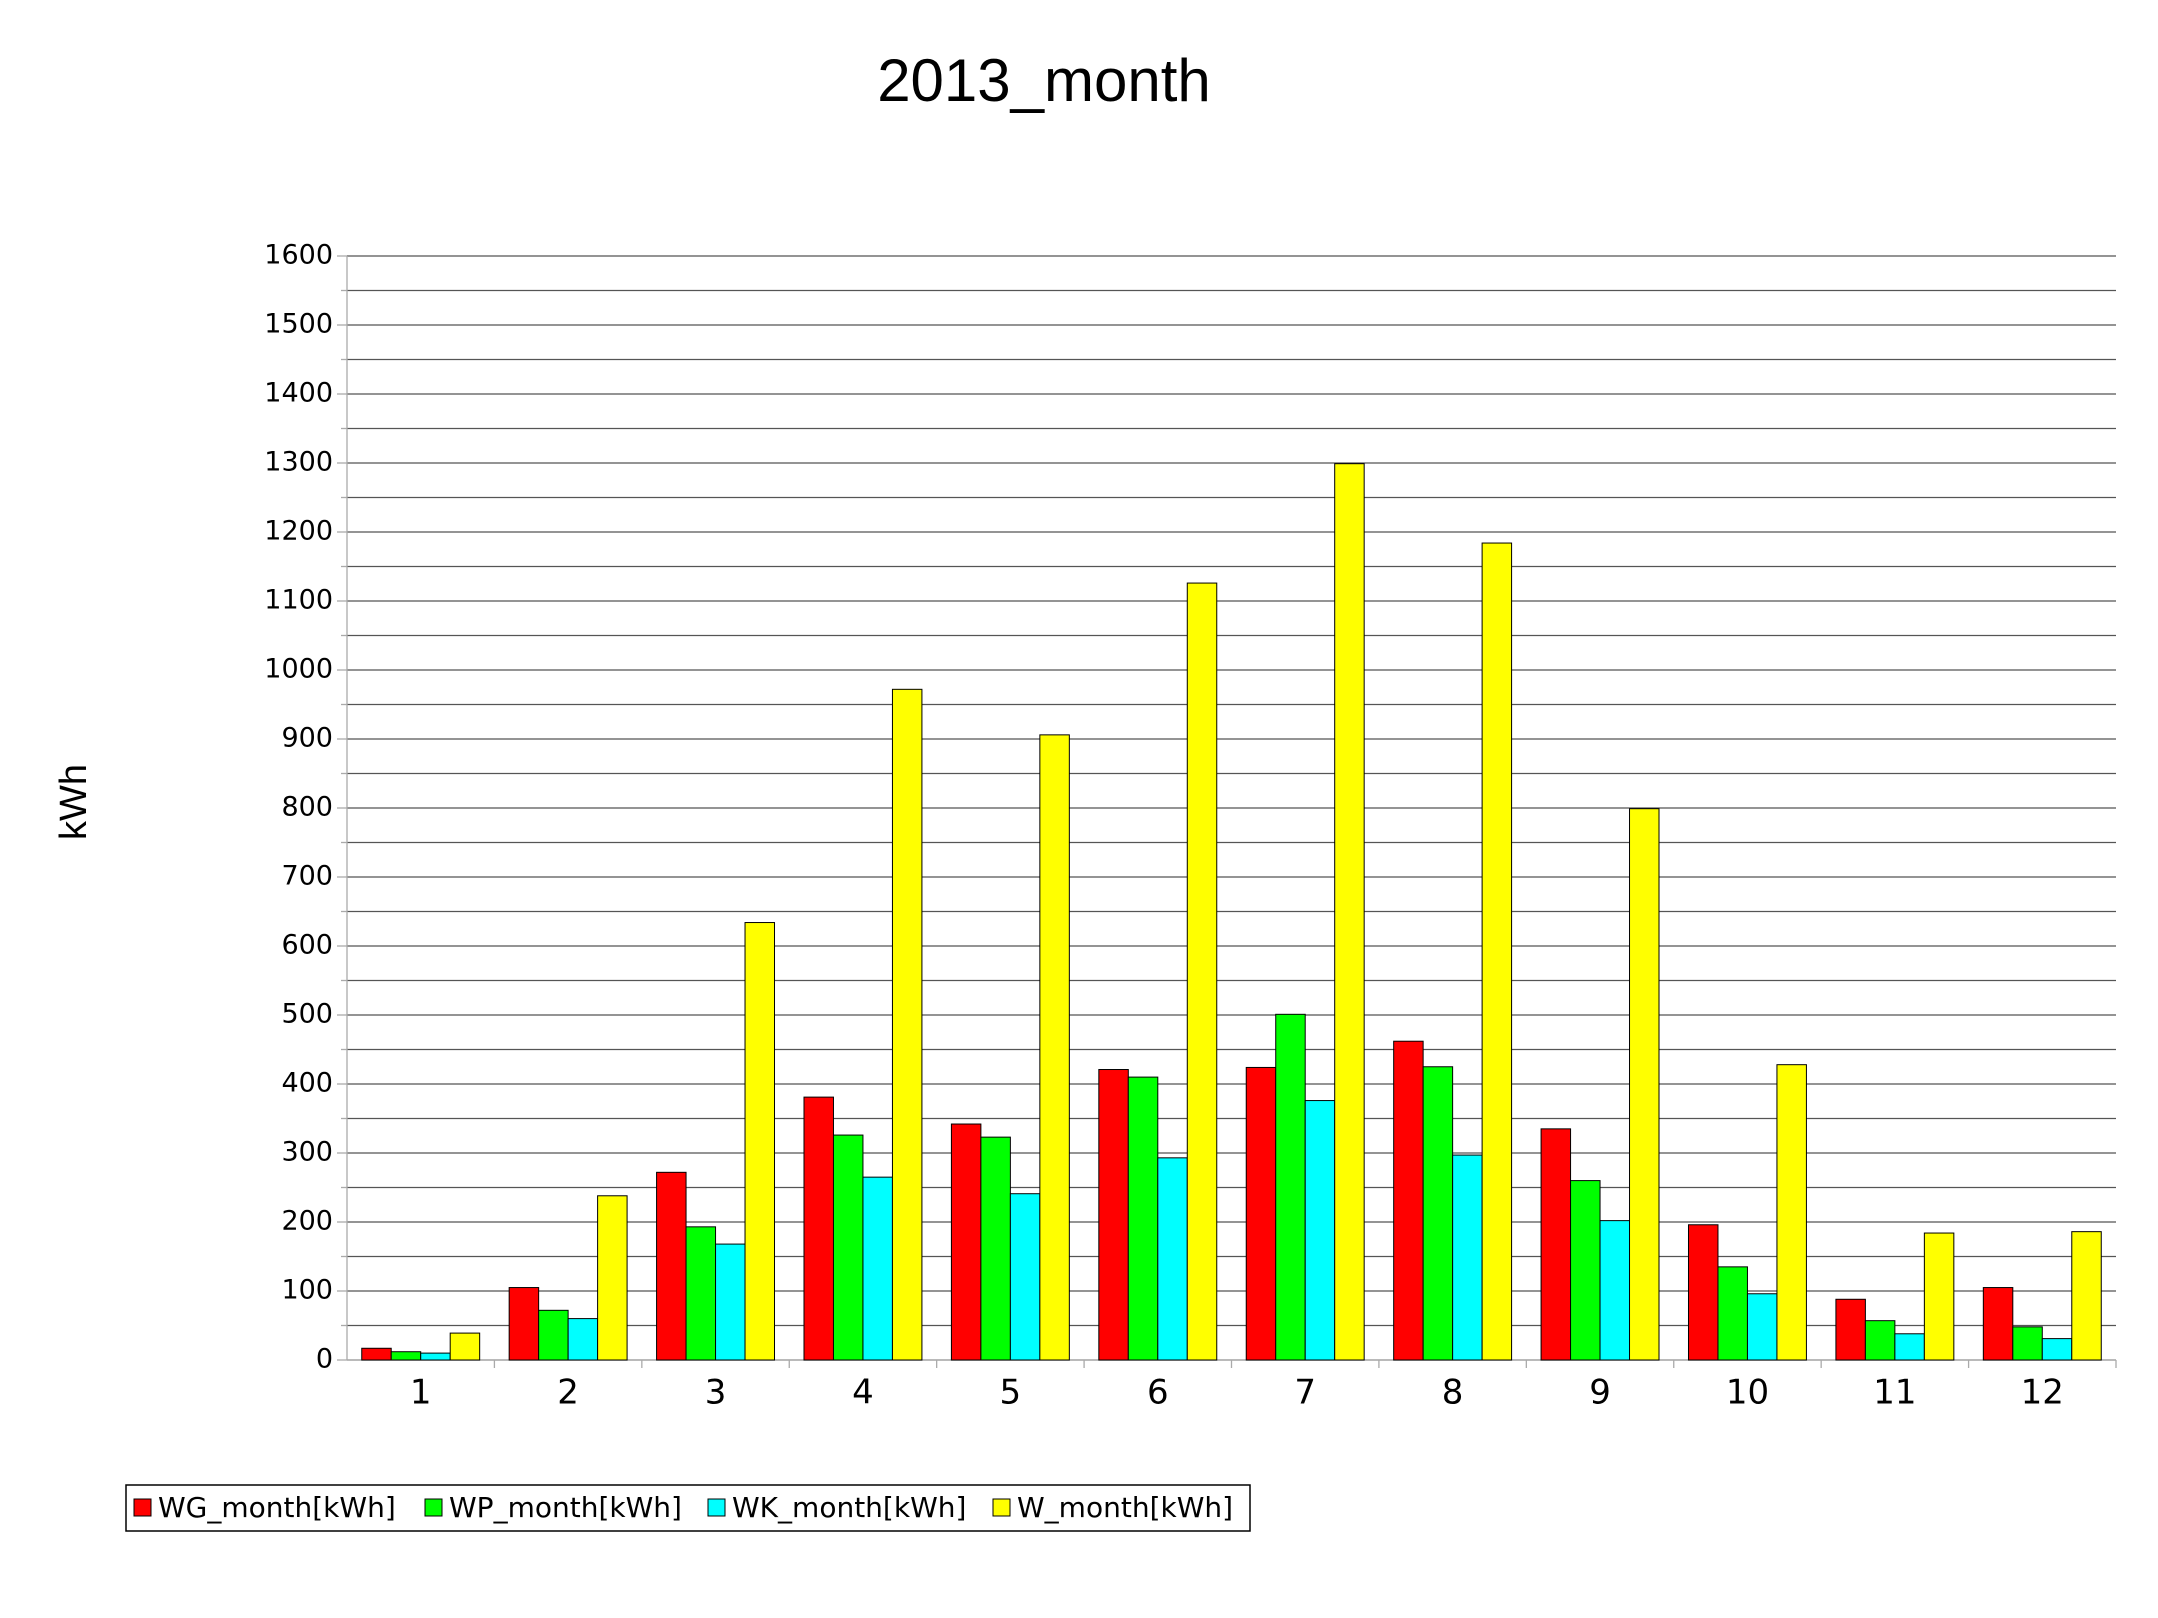  I want to click on y-tick-label: 700, so click(307, 876).